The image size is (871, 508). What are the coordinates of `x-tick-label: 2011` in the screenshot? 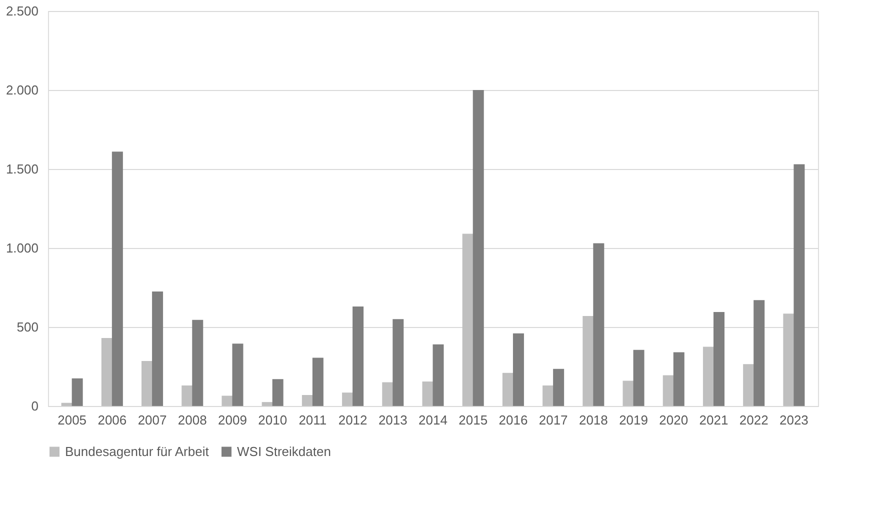 It's located at (312, 420).